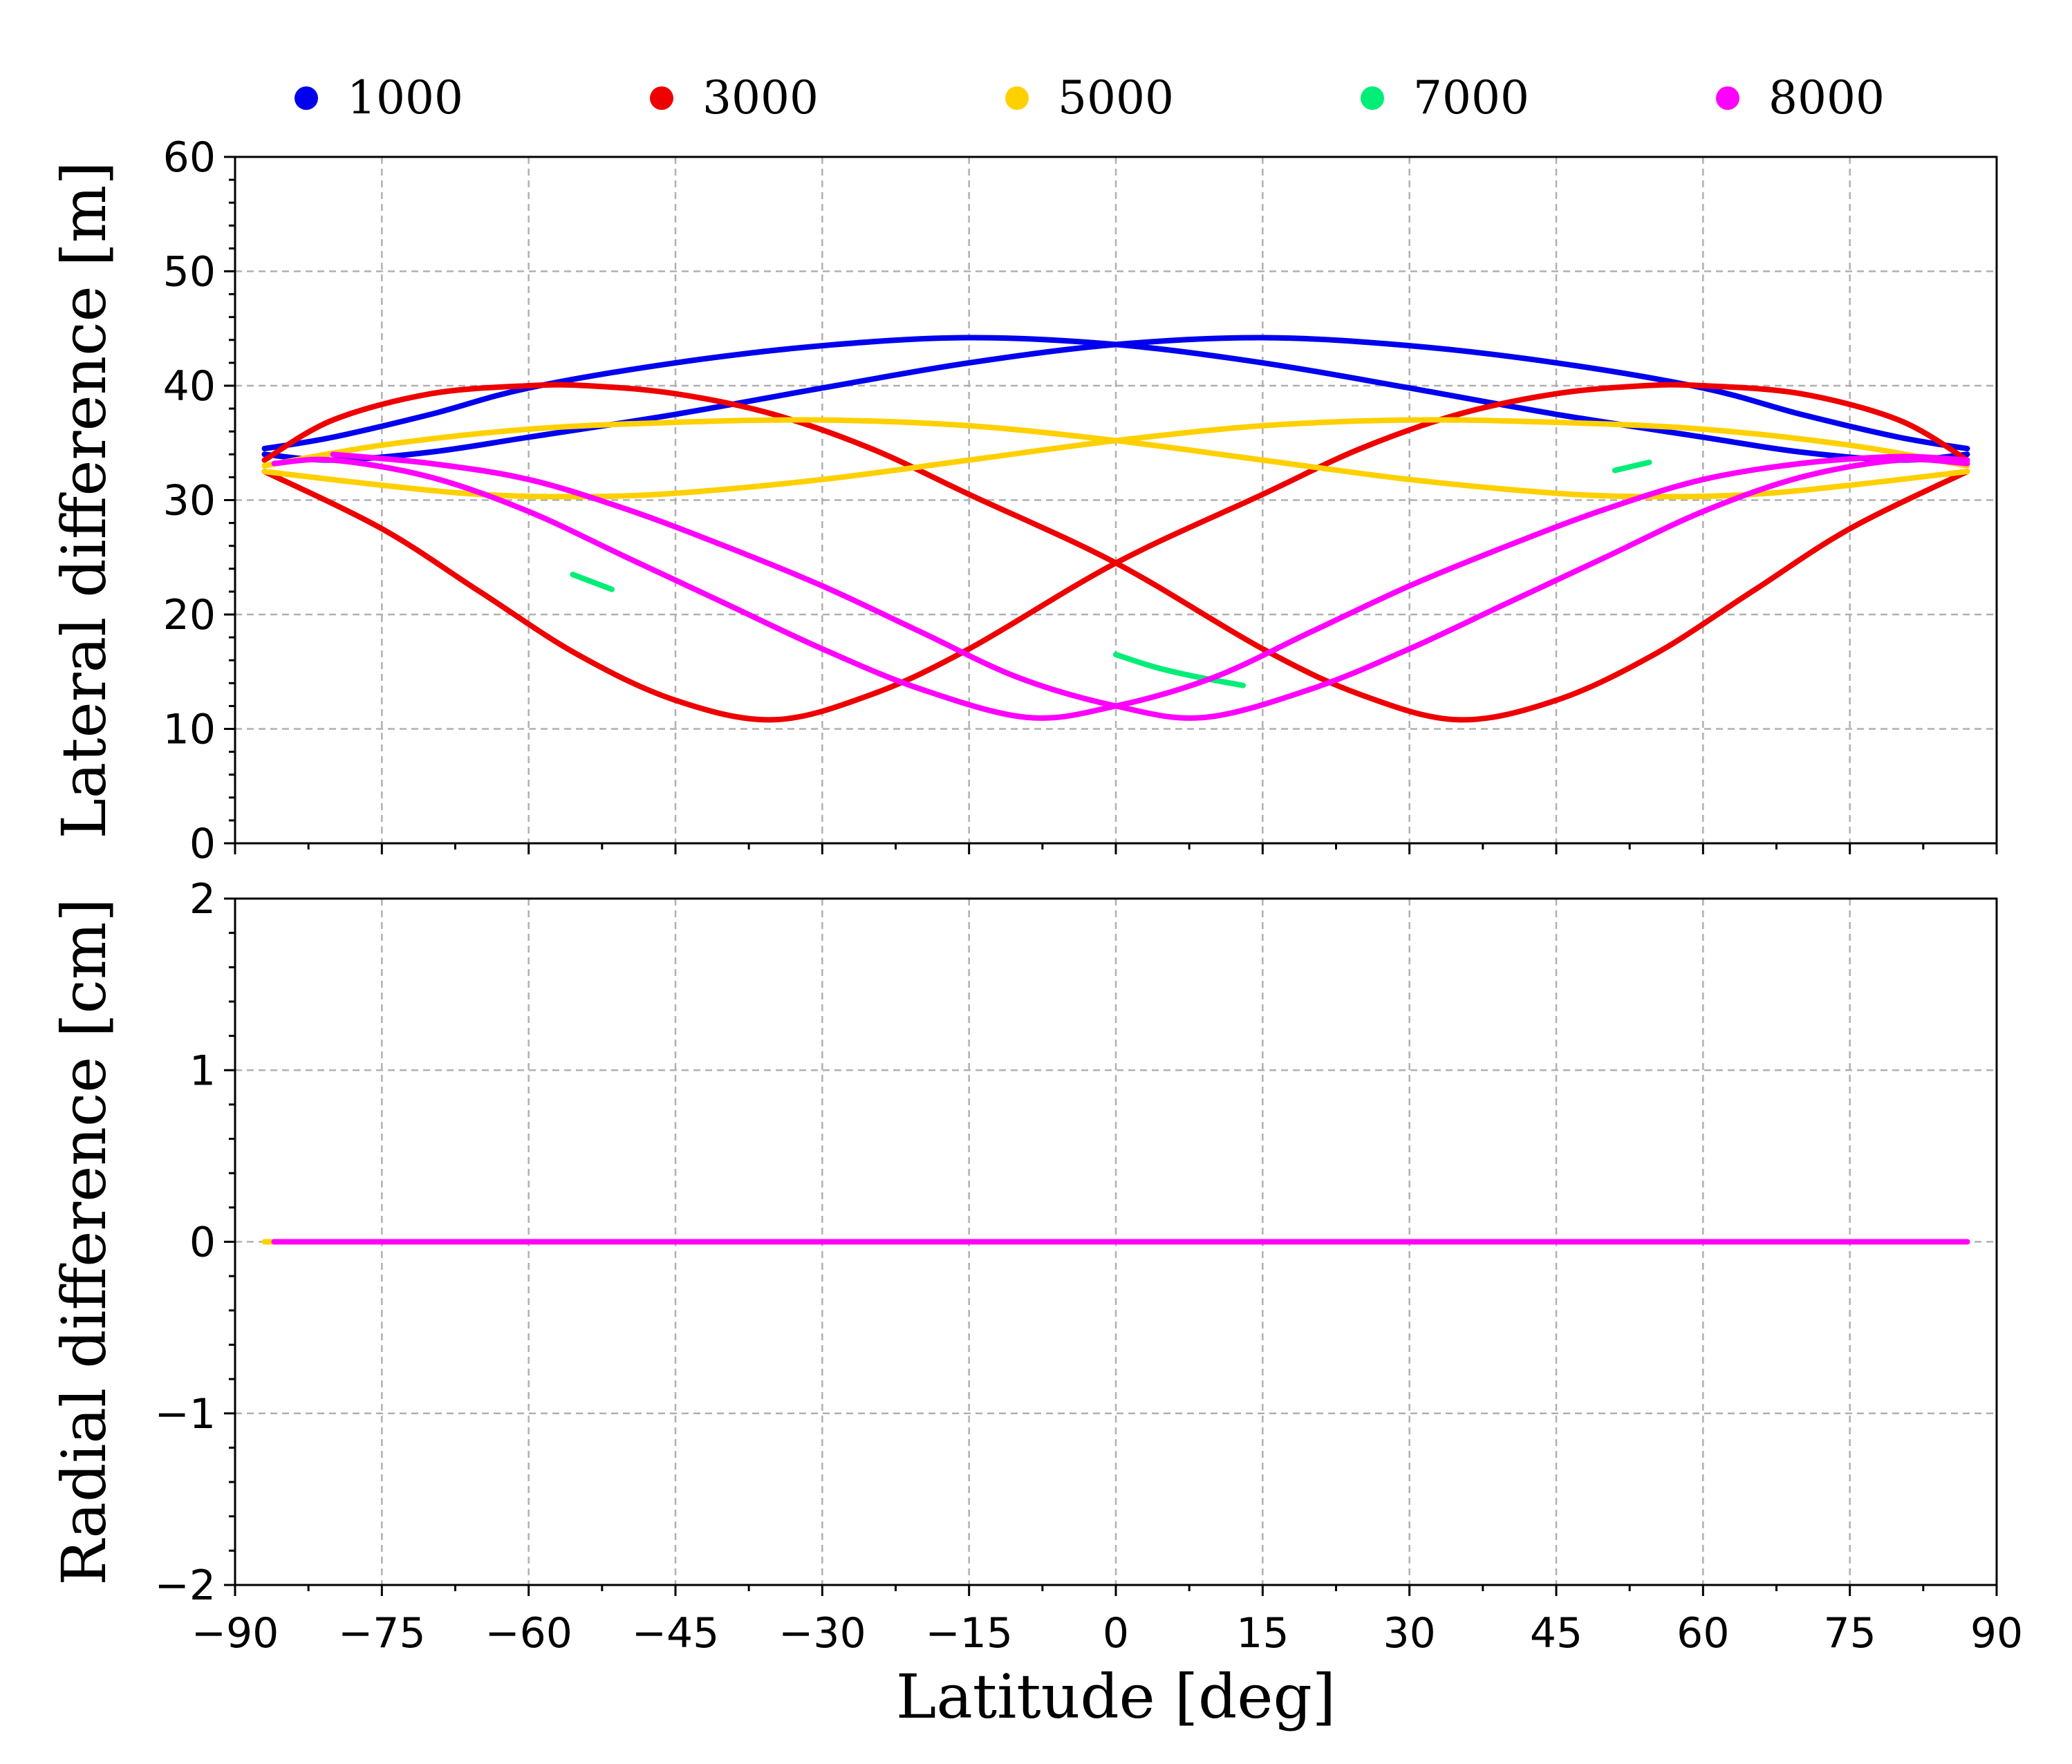 The height and width of the screenshot is (1764, 2072). What do you see at coordinates (1116, 1633) in the screenshot?
I see `x-tick-label: 0` at bounding box center [1116, 1633].